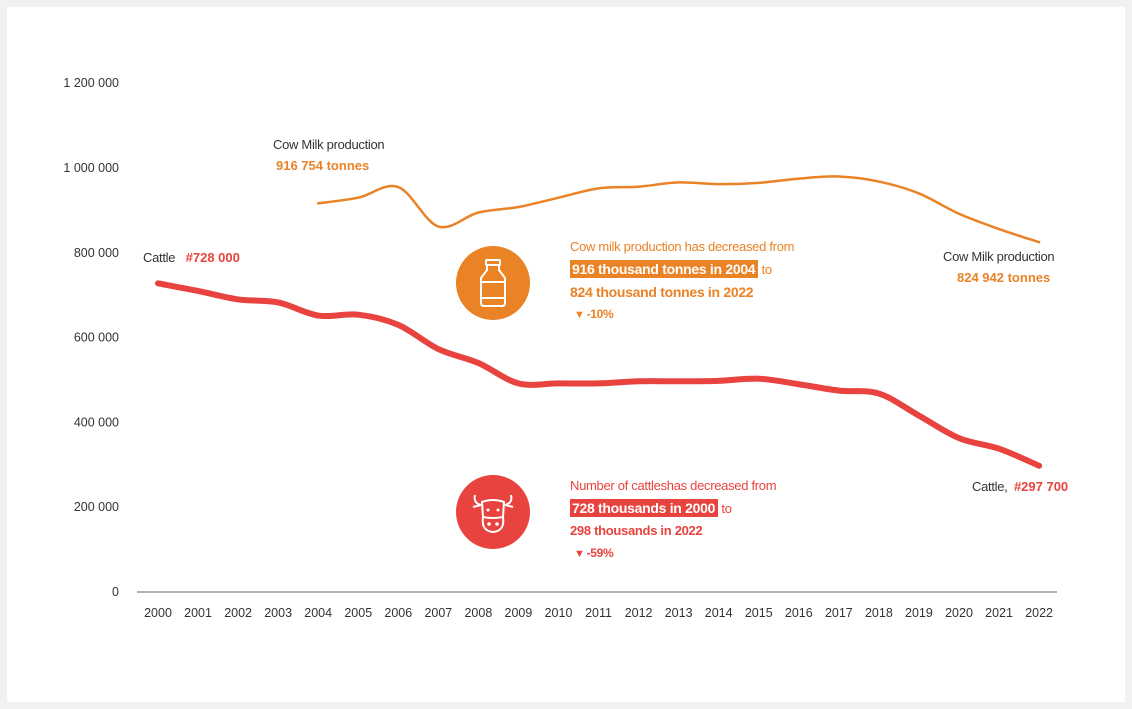 The image size is (1132, 709). I want to click on x-tick-label: 2009, so click(519, 613).